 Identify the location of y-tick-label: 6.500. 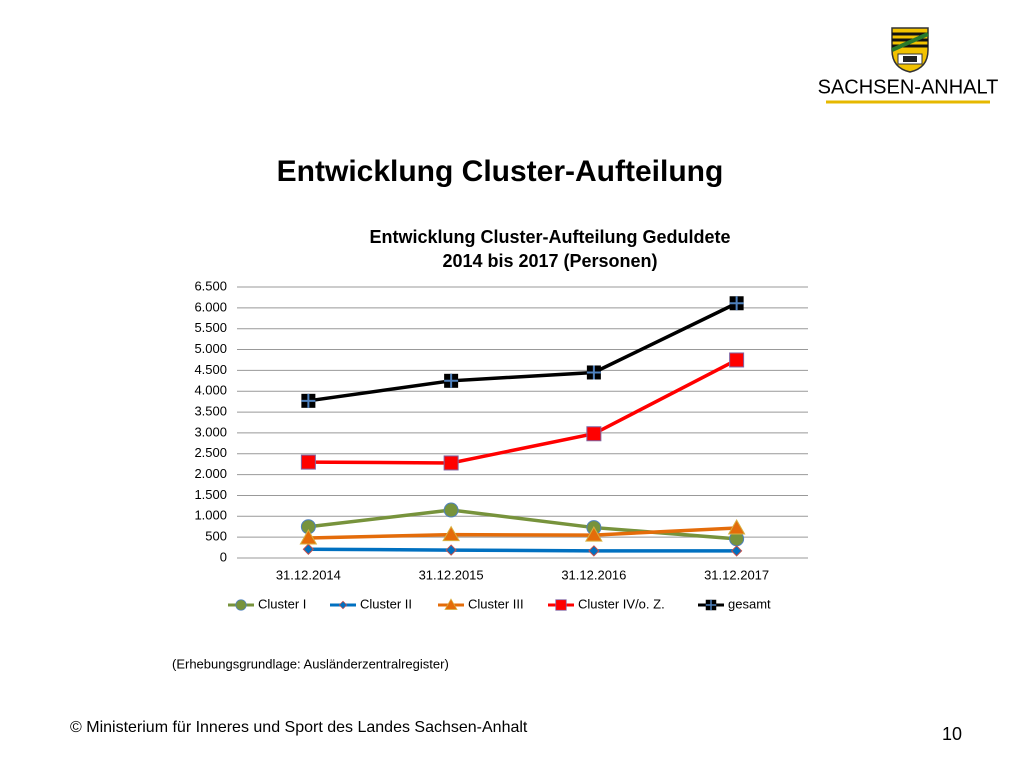
(210, 285).